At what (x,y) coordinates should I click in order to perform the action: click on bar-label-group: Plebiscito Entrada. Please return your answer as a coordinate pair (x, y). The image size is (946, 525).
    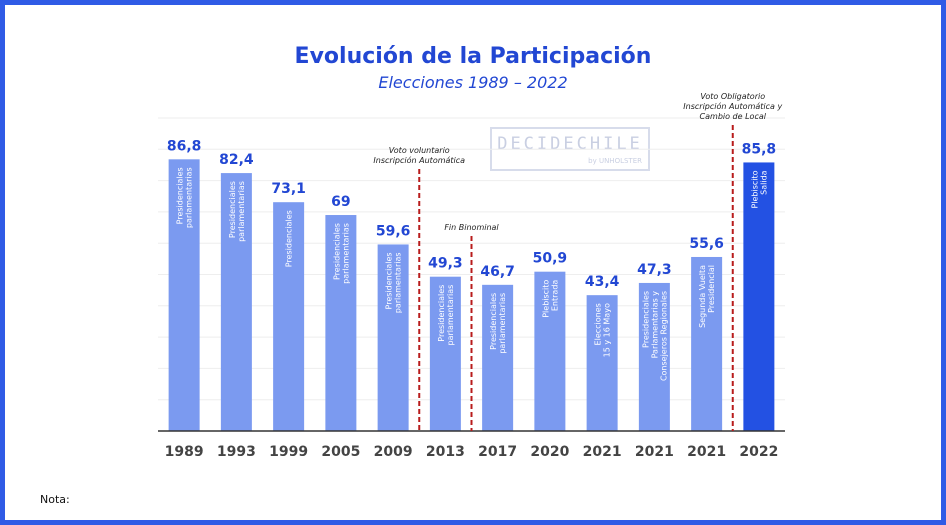
    Looking at the image, I should click on (550, 299).